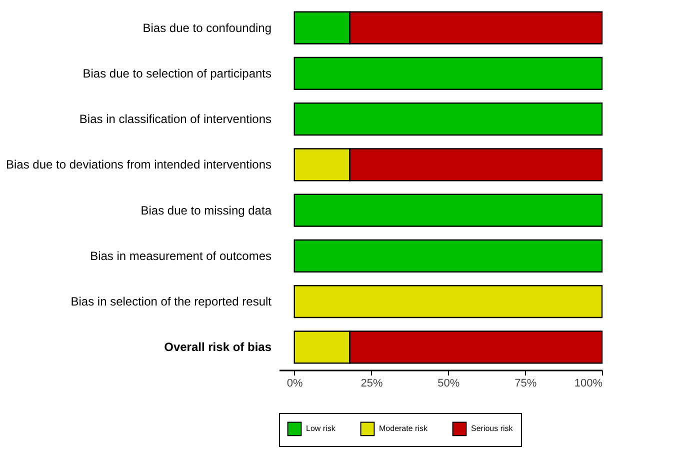 This screenshot has width=684, height=454. Describe the element at coordinates (321, 428) in the screenshot. I see `legend-label: Low risk` at that location.